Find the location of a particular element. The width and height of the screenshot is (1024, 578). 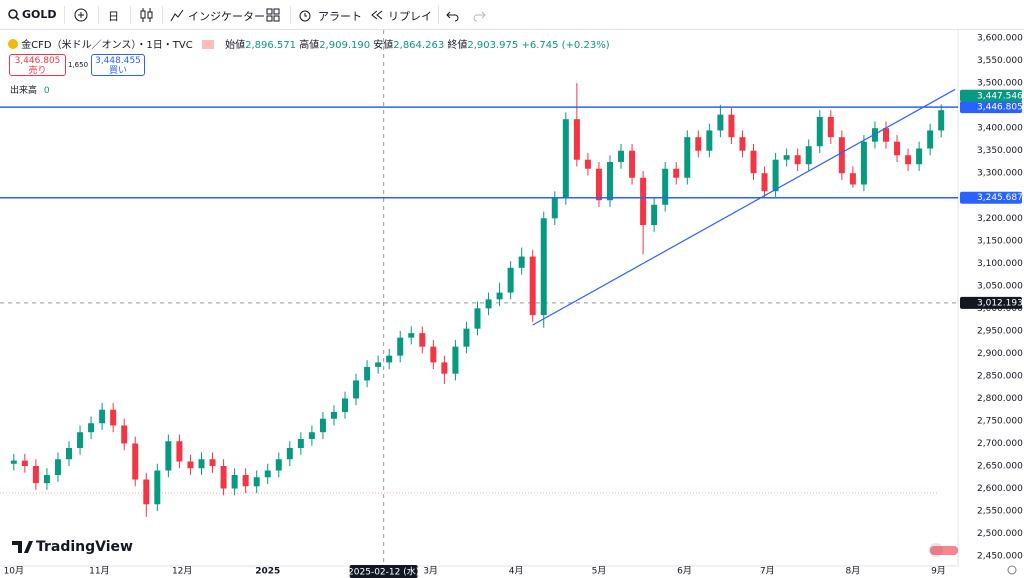

layout-icon is located at coordinates (273, 15).